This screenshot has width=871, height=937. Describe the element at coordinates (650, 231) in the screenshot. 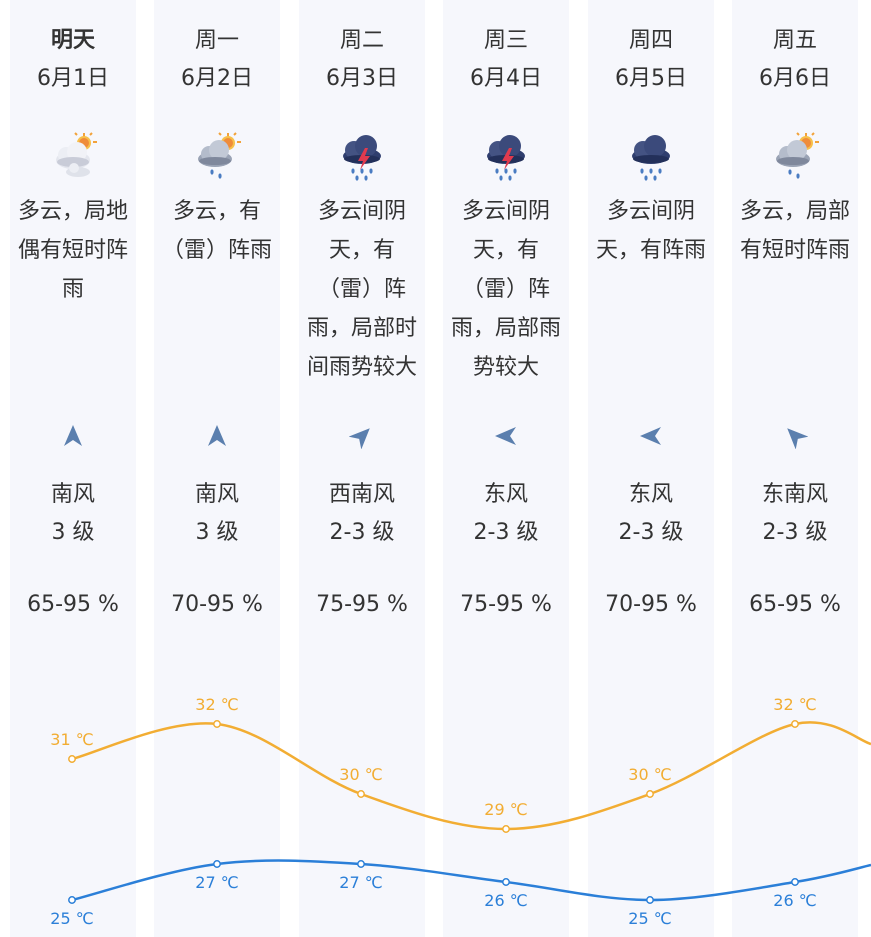

I see `weather-description: 多云间阴天，有阵雨` at that location.